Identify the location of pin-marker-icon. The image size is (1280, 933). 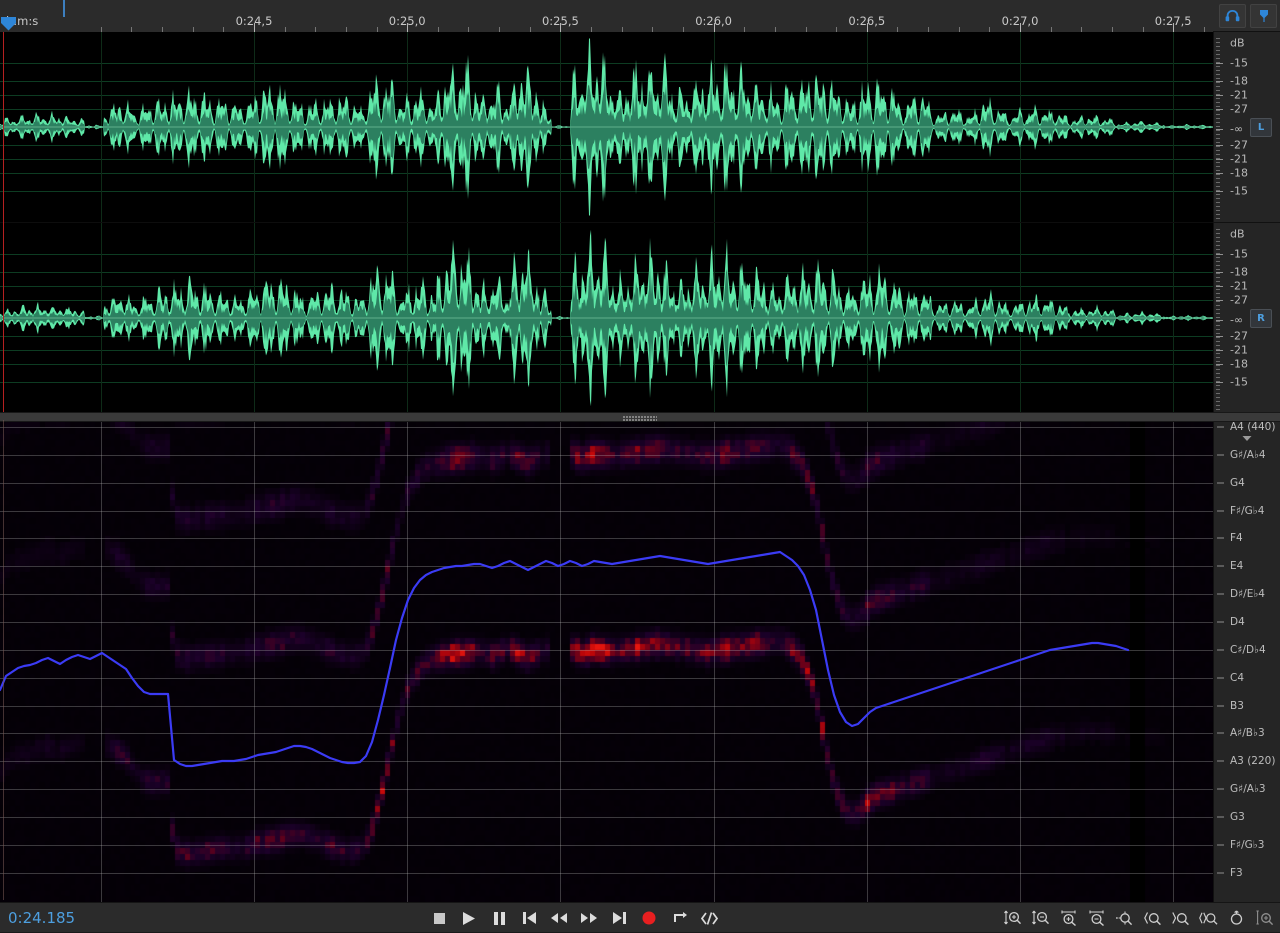
(1263, 15).